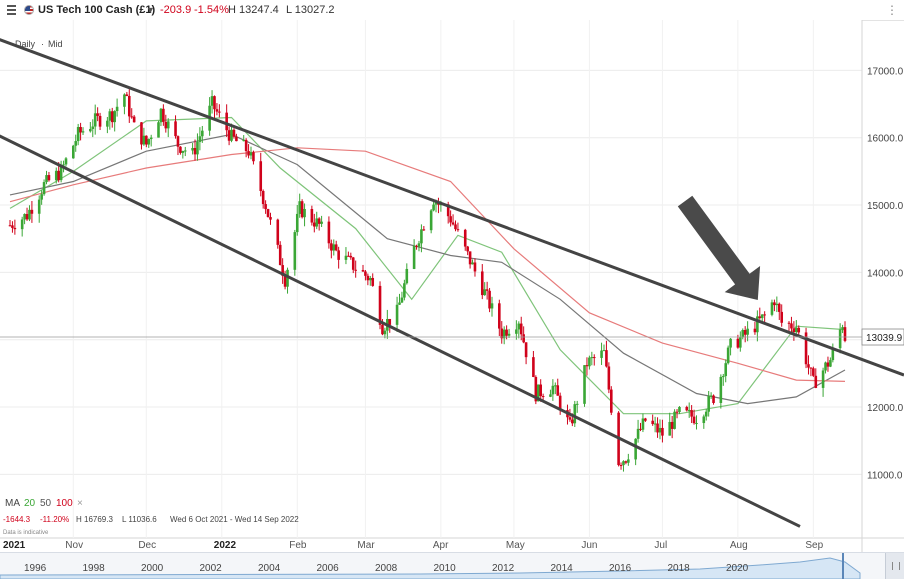 This screenshot has height=579, width=904. Describe the element at coordinates (80, 503) in the screenshot. I see `ma-legend-close-icon: ×` at that location.